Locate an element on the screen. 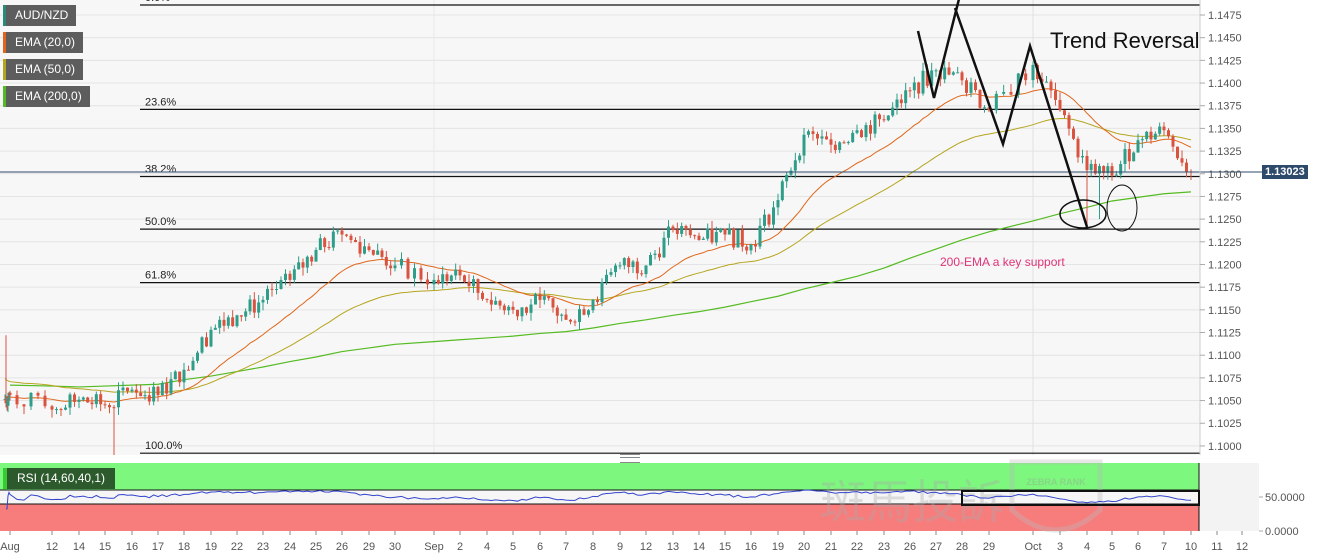 The height and width of the screenshot is (558, 1331). y-tick-label: 1.1000 is located at coordinates (1225, 447).